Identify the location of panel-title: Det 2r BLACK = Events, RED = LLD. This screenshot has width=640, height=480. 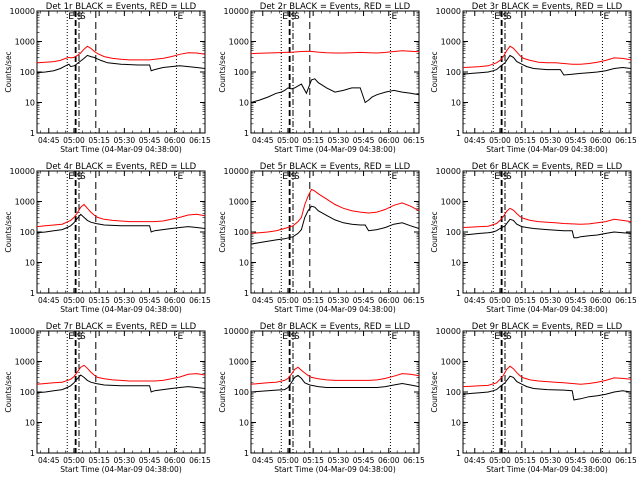
(335, 7).